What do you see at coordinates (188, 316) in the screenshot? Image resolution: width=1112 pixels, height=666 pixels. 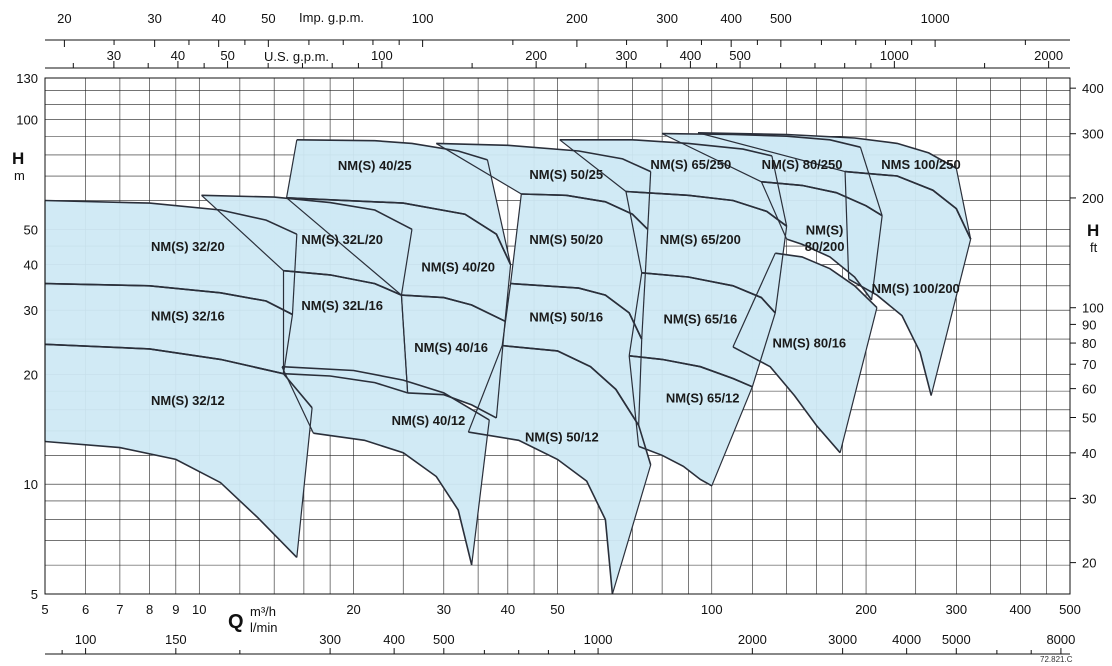 I see `region-label: NM(S) 32/16` at bounding box center [188, 316].